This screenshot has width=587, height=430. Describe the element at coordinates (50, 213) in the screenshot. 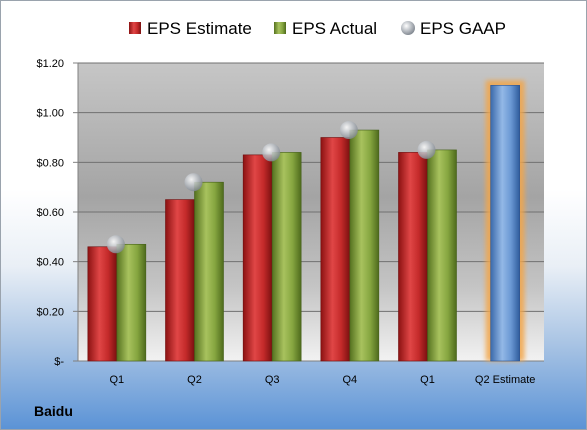

I see `y-tick-label: $0.60` at that location.